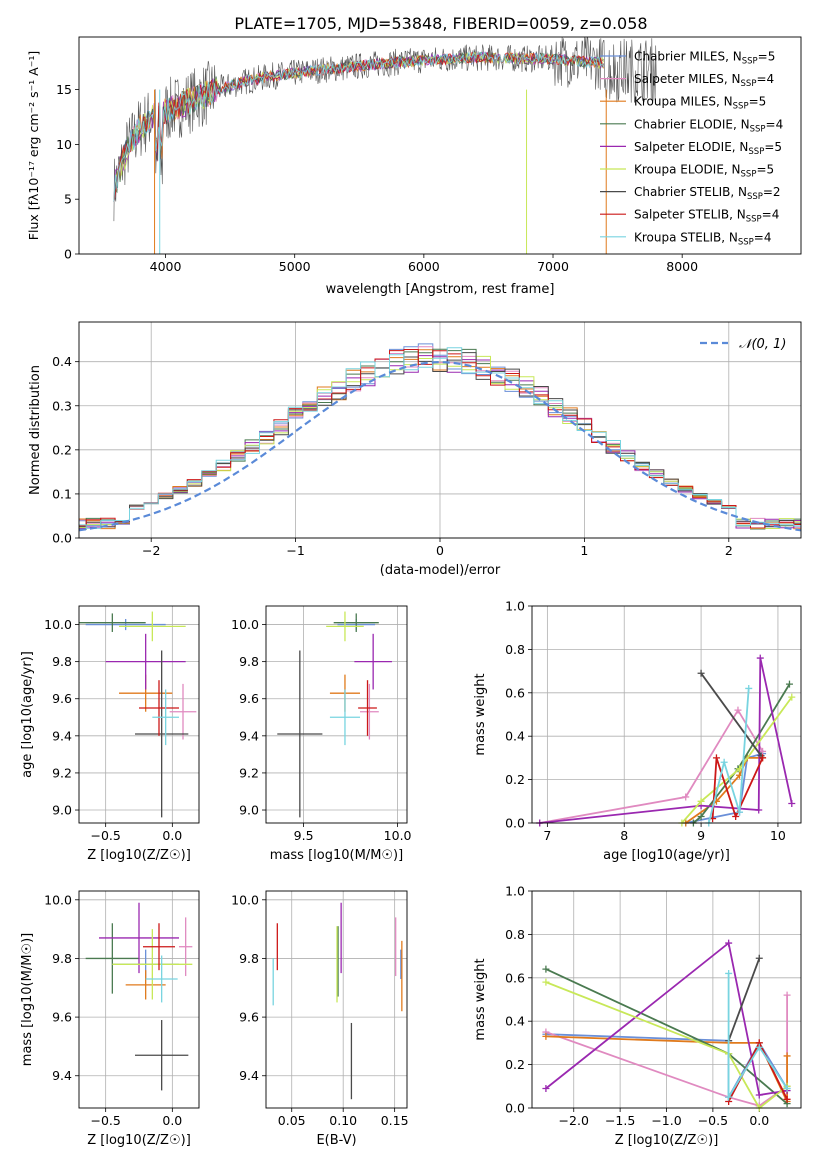 This screenshot has height=1170, width=819. I want to click on mass_vs_ebv-points, so click(337, 1001).